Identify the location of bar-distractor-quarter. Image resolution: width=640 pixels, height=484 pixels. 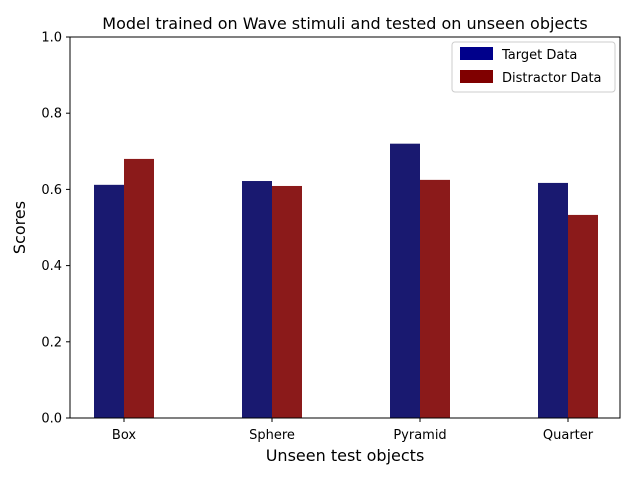
(583, 316).